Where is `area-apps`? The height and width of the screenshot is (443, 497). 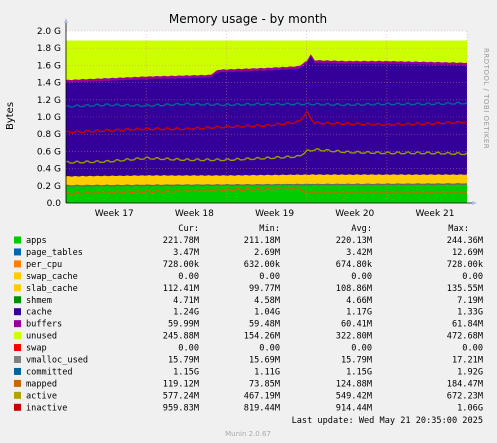
area-apps is located at coordinates (266, 193).